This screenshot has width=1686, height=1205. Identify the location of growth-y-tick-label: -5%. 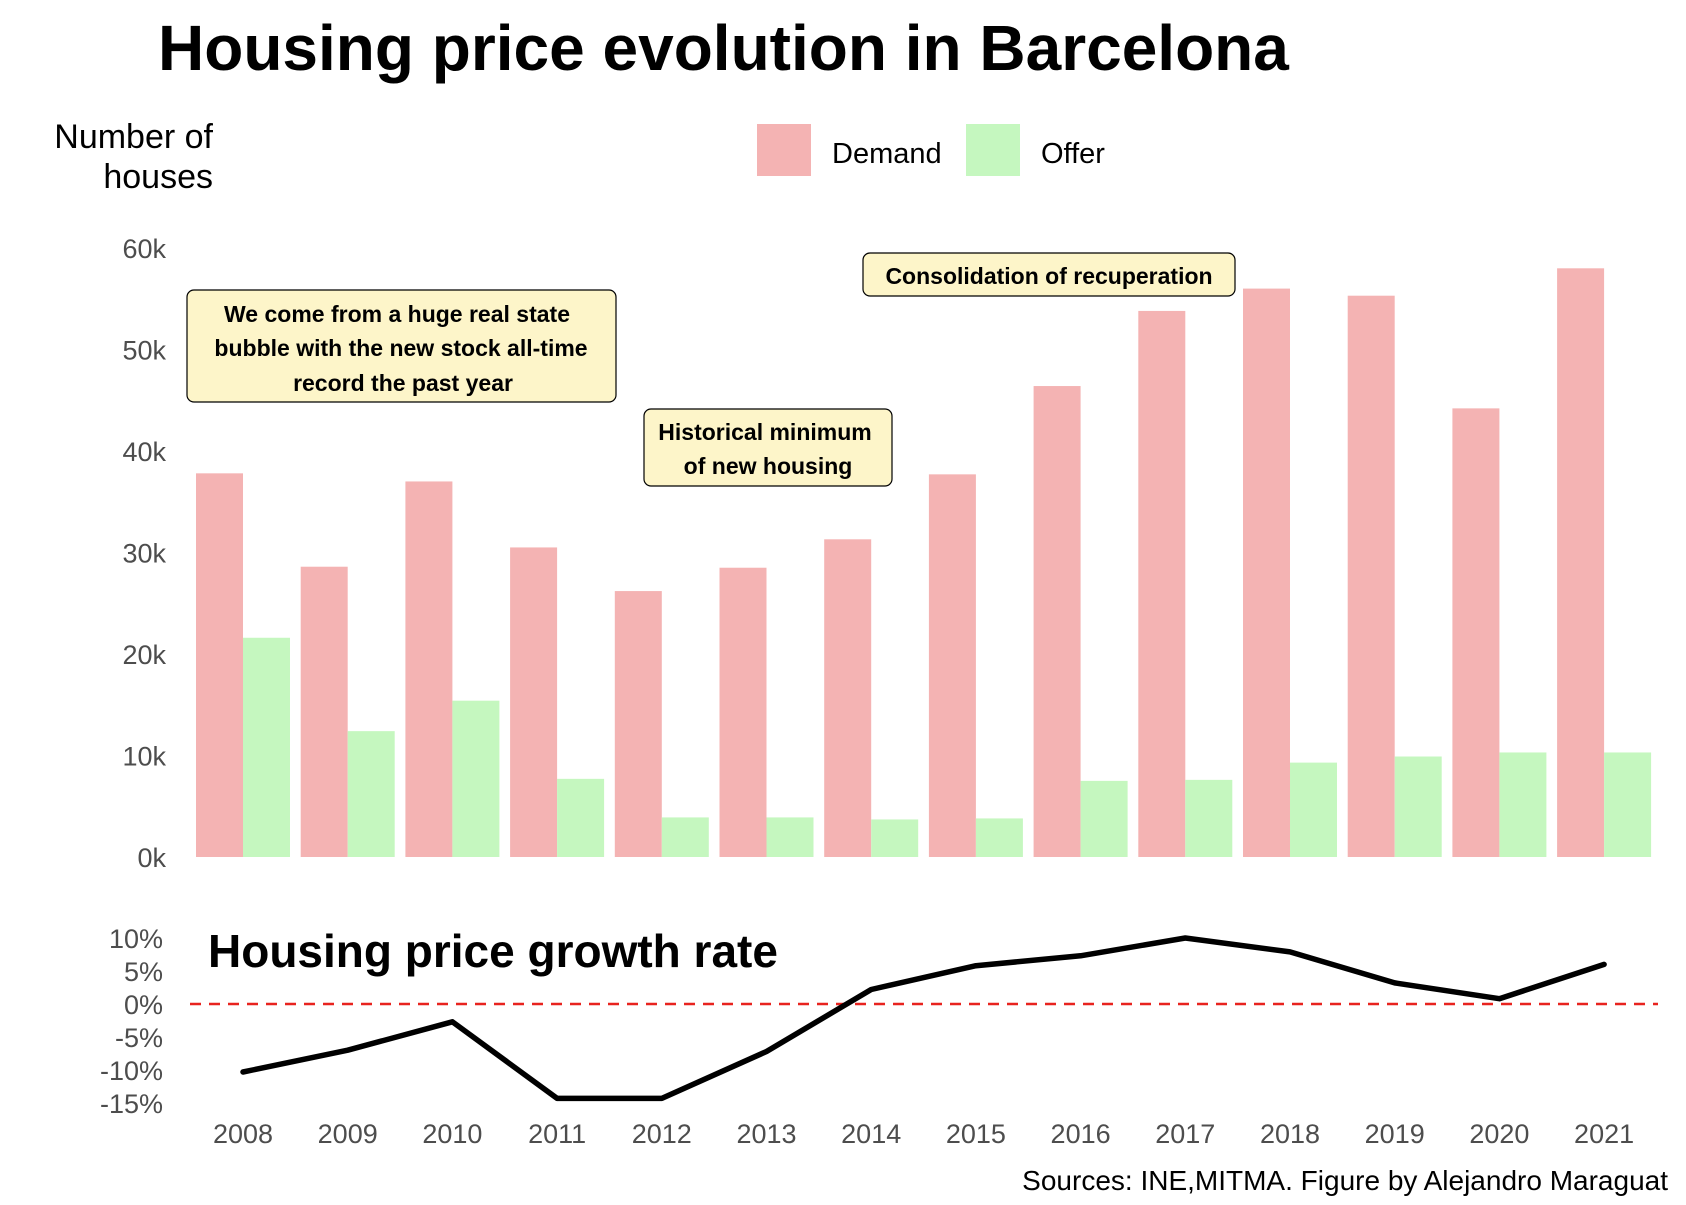
(139, 1038).